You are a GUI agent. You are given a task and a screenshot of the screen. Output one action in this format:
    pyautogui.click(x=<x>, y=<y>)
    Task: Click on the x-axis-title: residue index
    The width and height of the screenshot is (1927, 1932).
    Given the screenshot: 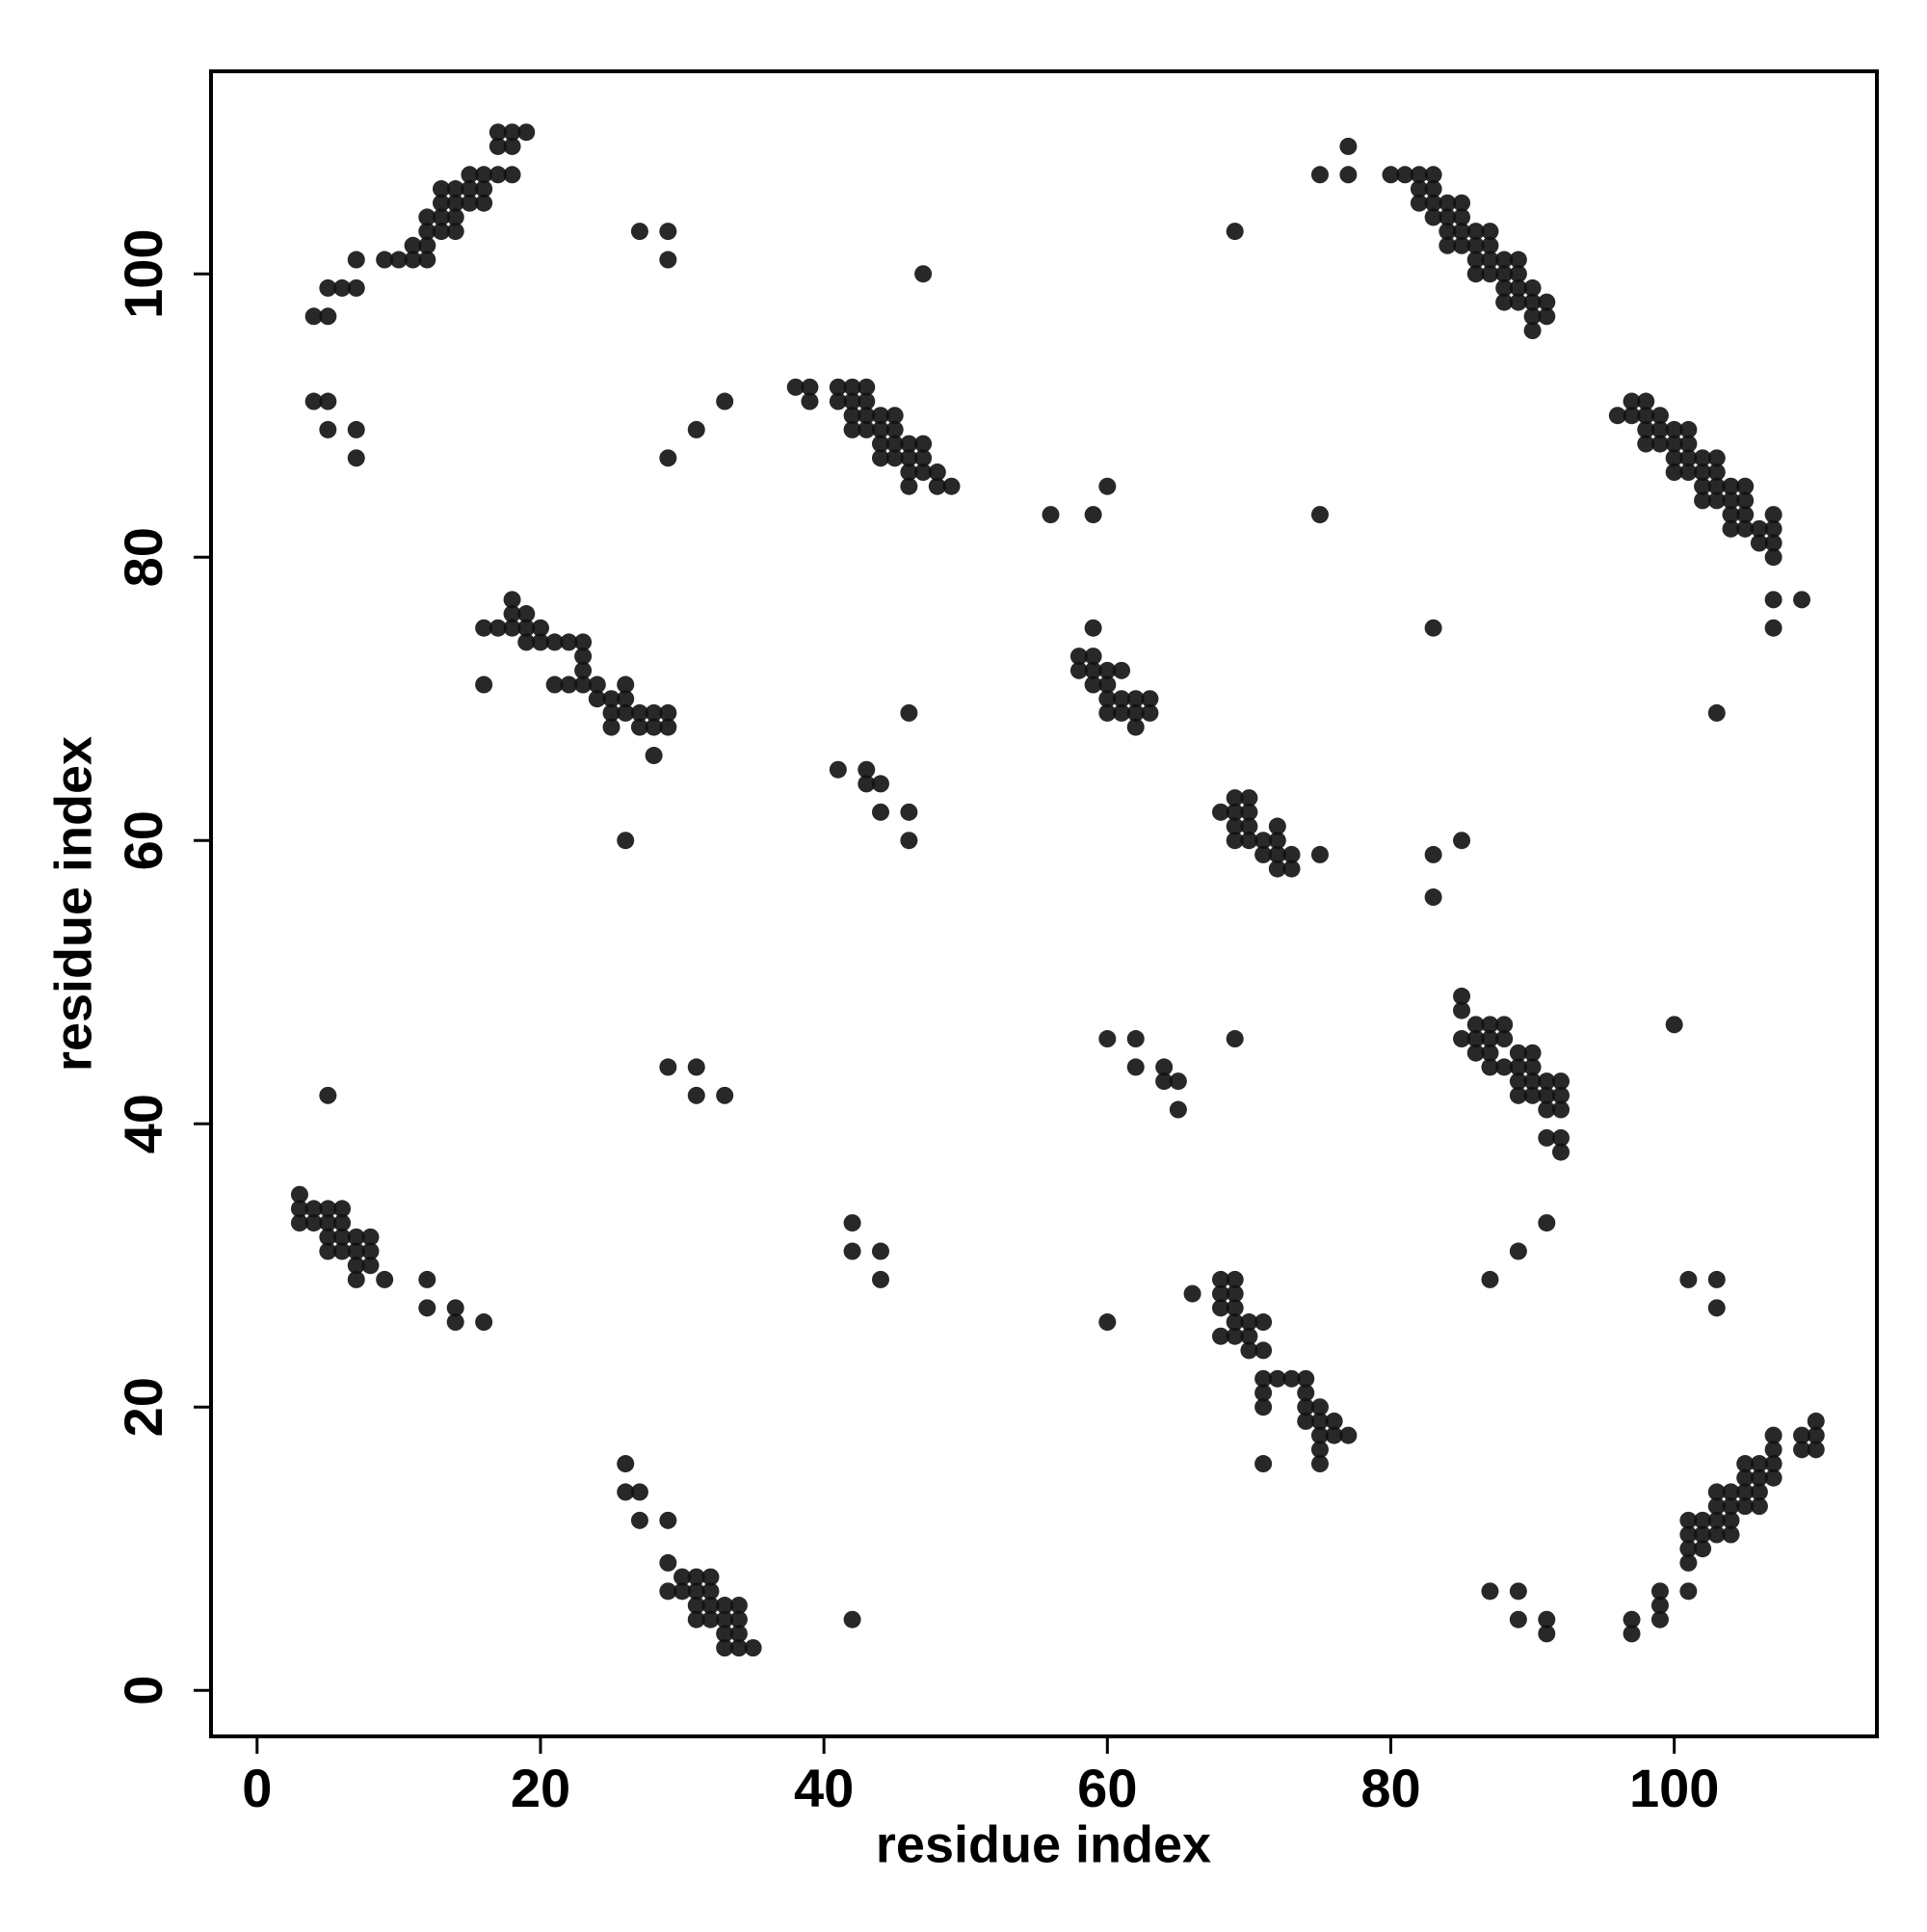 What is the action you would take?
    pyautogui.click(x=1043, y=1844)
    